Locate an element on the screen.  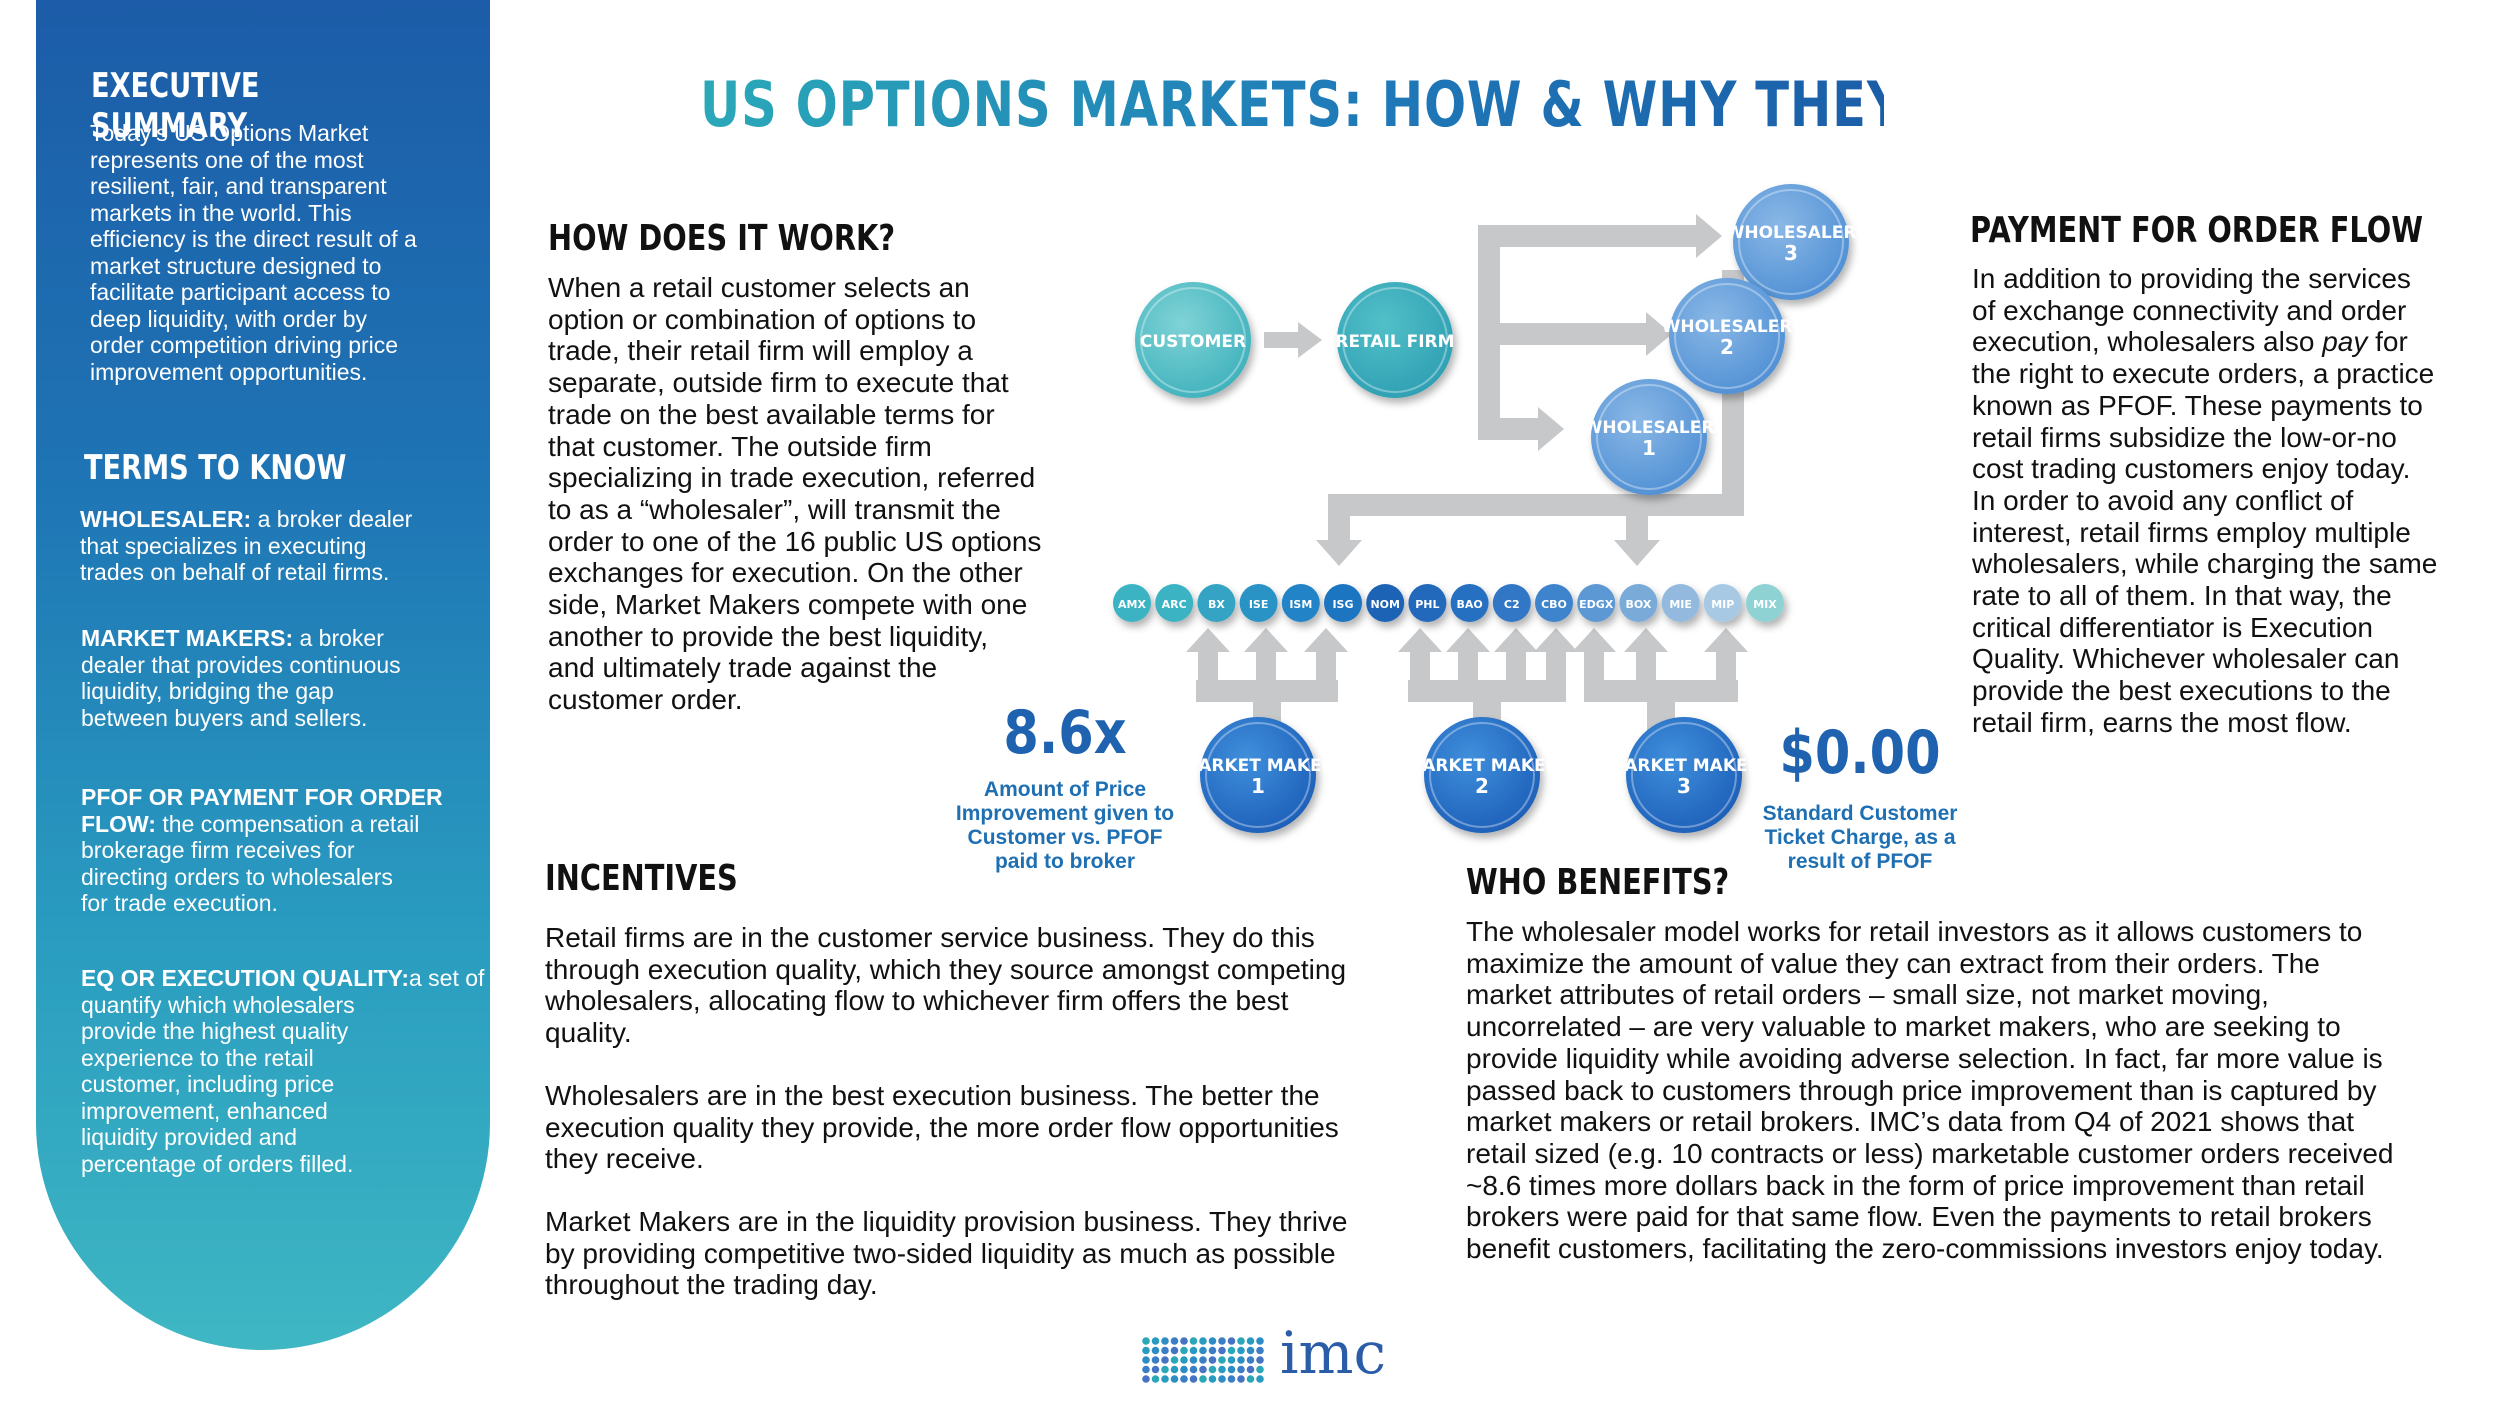
market-maker-2-node-label: MARKET MAKER is located at coordinates (1481, 766).